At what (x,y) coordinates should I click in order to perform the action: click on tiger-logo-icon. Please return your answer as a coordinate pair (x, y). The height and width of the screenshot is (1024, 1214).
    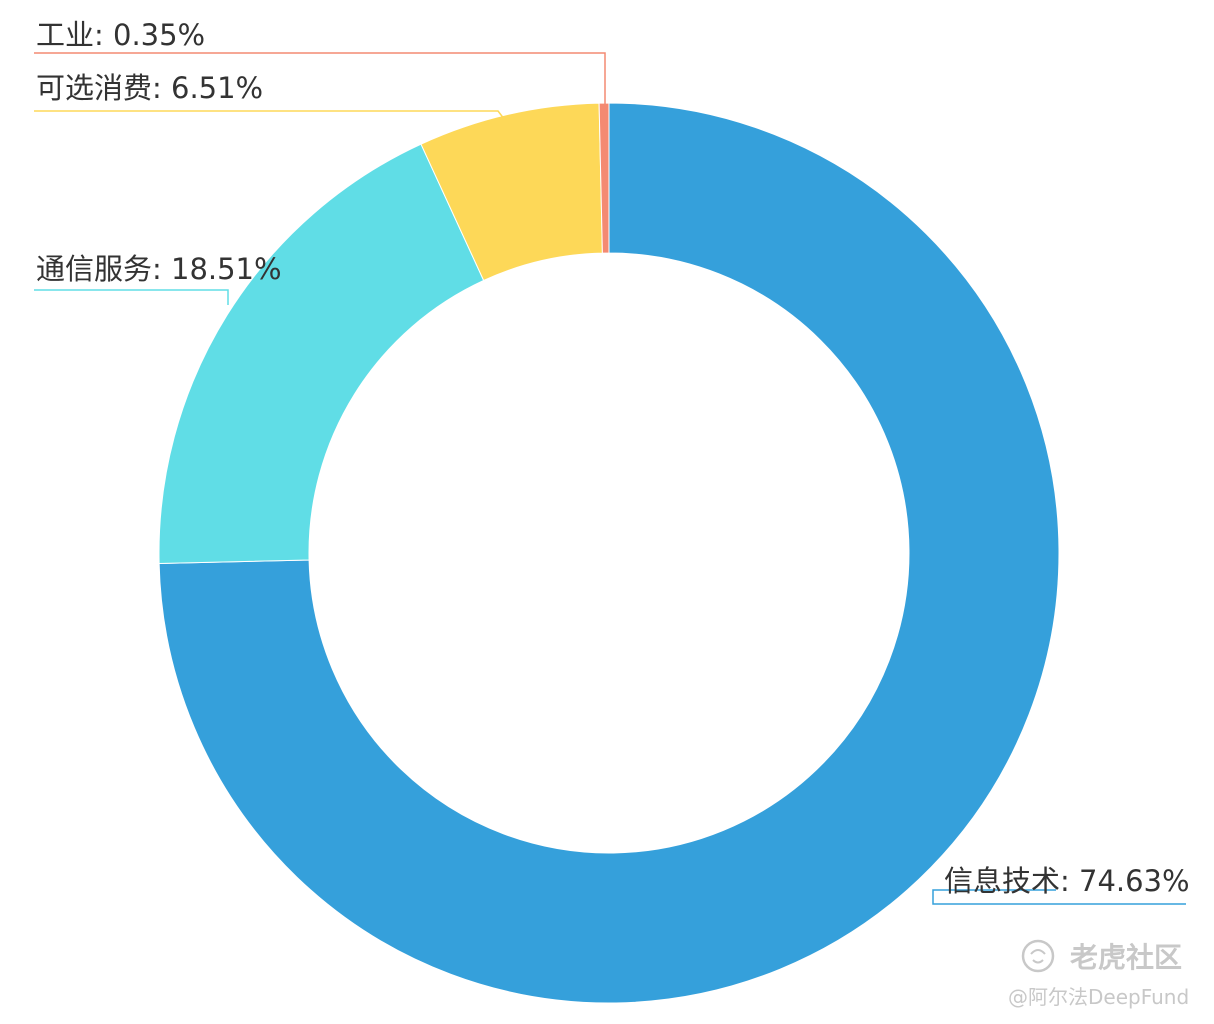
    Looking at the image, I should click on (1038, 956).